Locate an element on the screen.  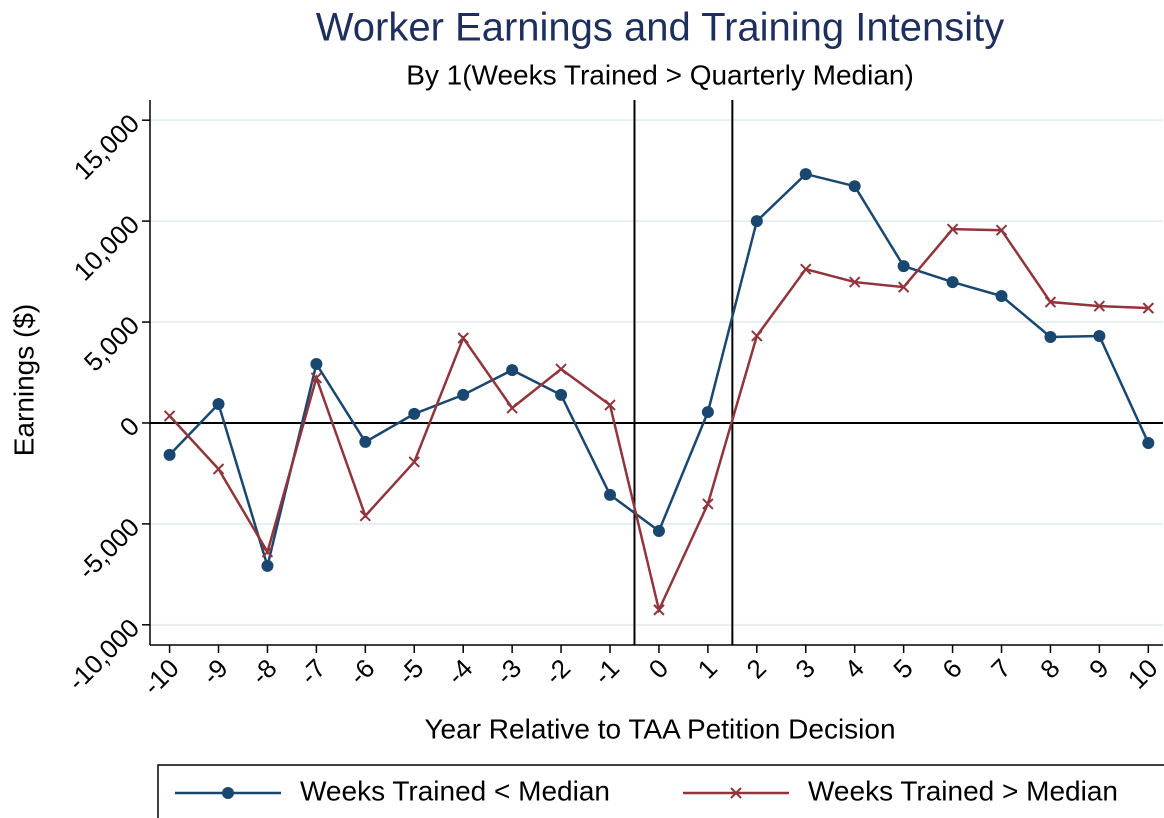
legend-label: Weeks Trained > Median is located at coordinates (963, 790).